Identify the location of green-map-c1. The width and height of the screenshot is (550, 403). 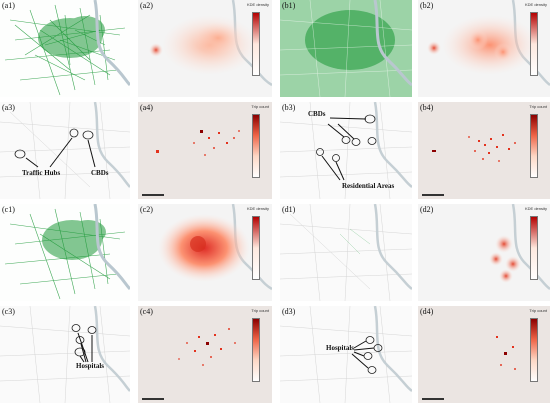
(65, 252).